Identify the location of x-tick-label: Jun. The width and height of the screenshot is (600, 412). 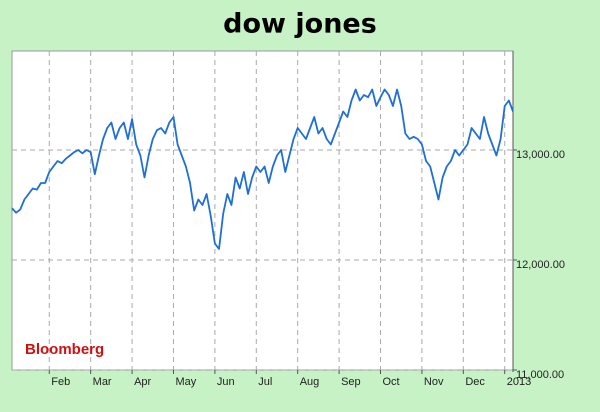
(226, 382).